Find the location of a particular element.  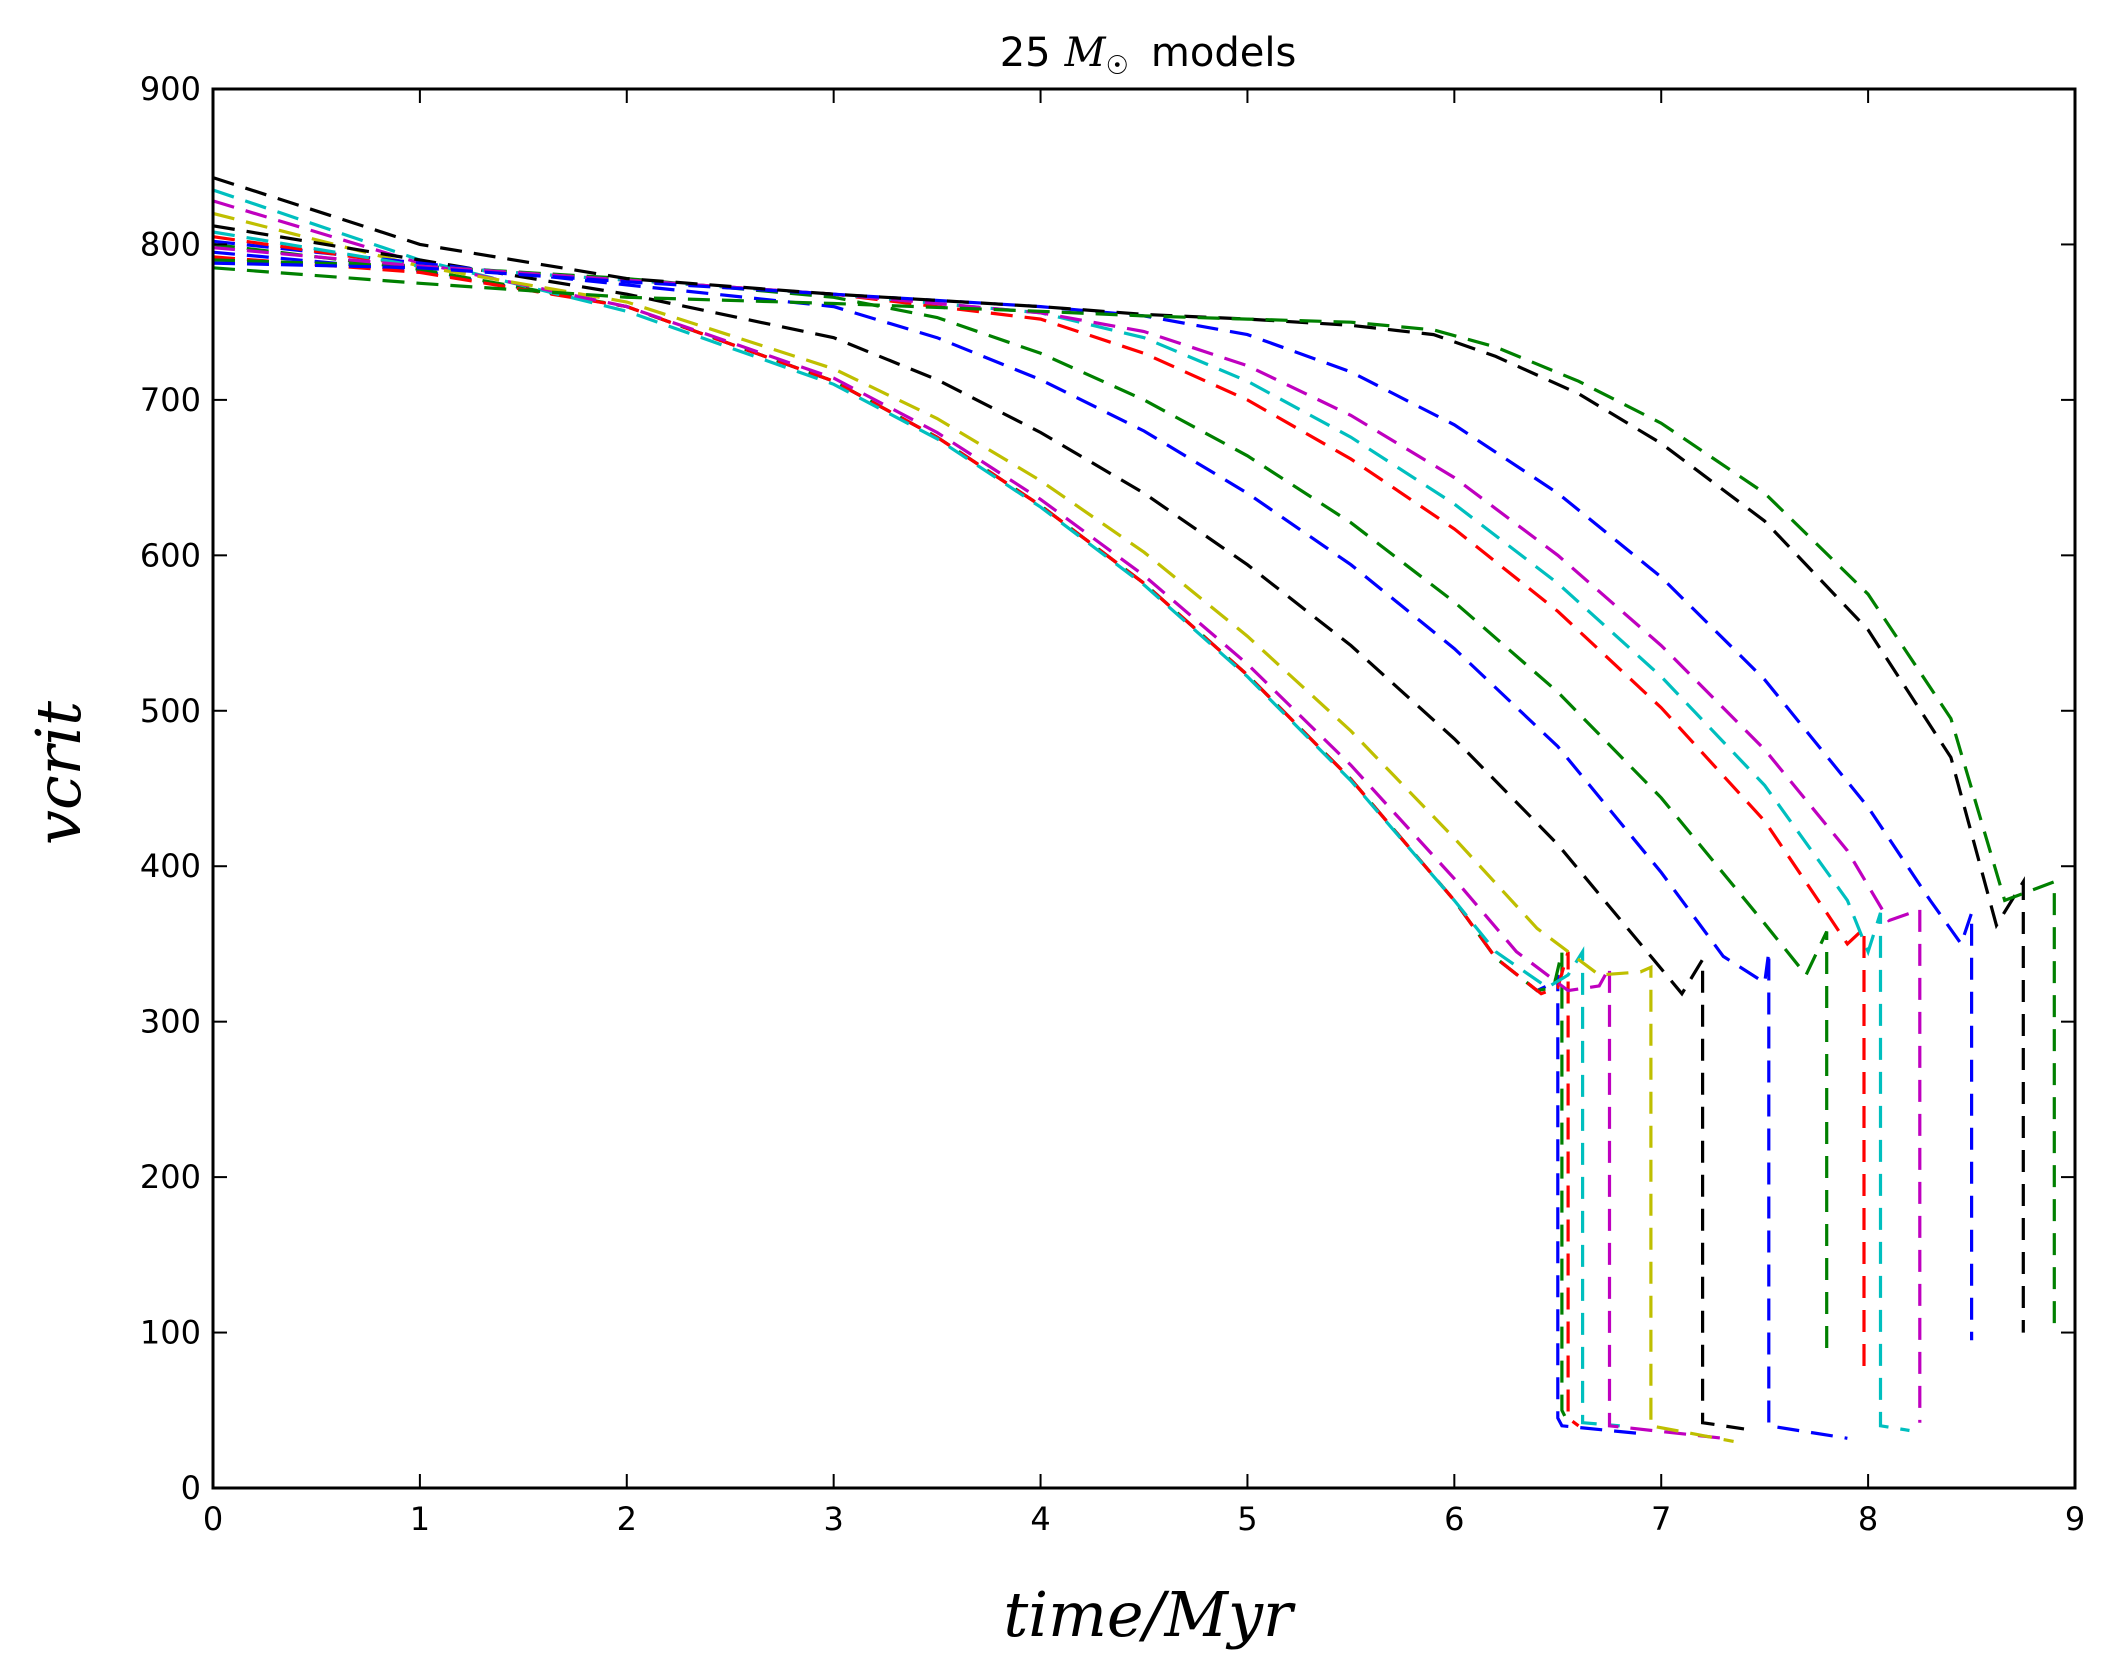

x-tick-label: 3 is located at coordinates (833, 1519).